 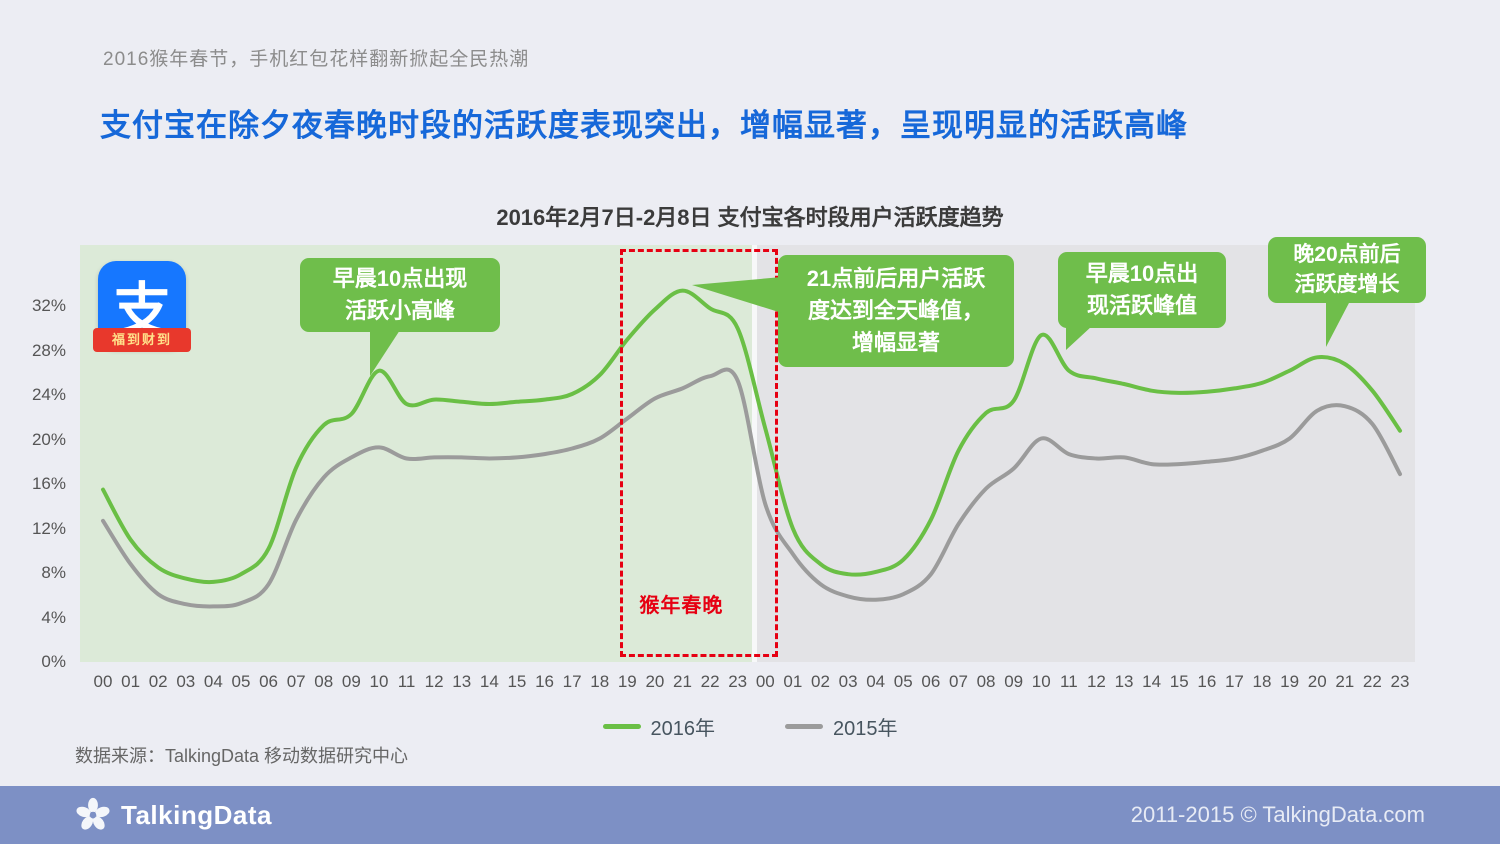 What do you see at coordinates (1277, 814) in the screenshot?
I see `footer-copyright: 2011-2015 © TalkingData.com` at bounding box center [1277, 814].